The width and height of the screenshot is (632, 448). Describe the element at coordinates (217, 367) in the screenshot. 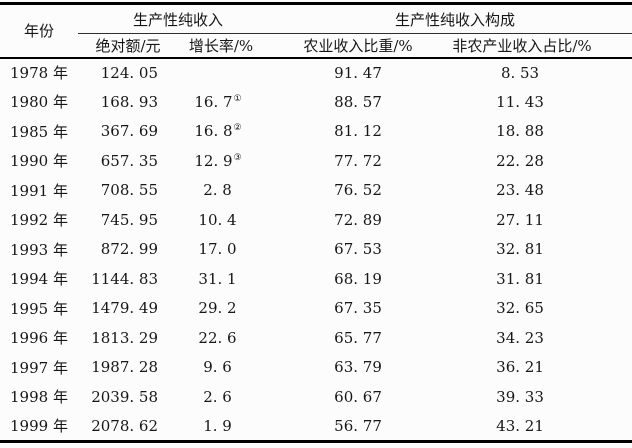

I see `growth-rate-value: 9. 6` at that location.